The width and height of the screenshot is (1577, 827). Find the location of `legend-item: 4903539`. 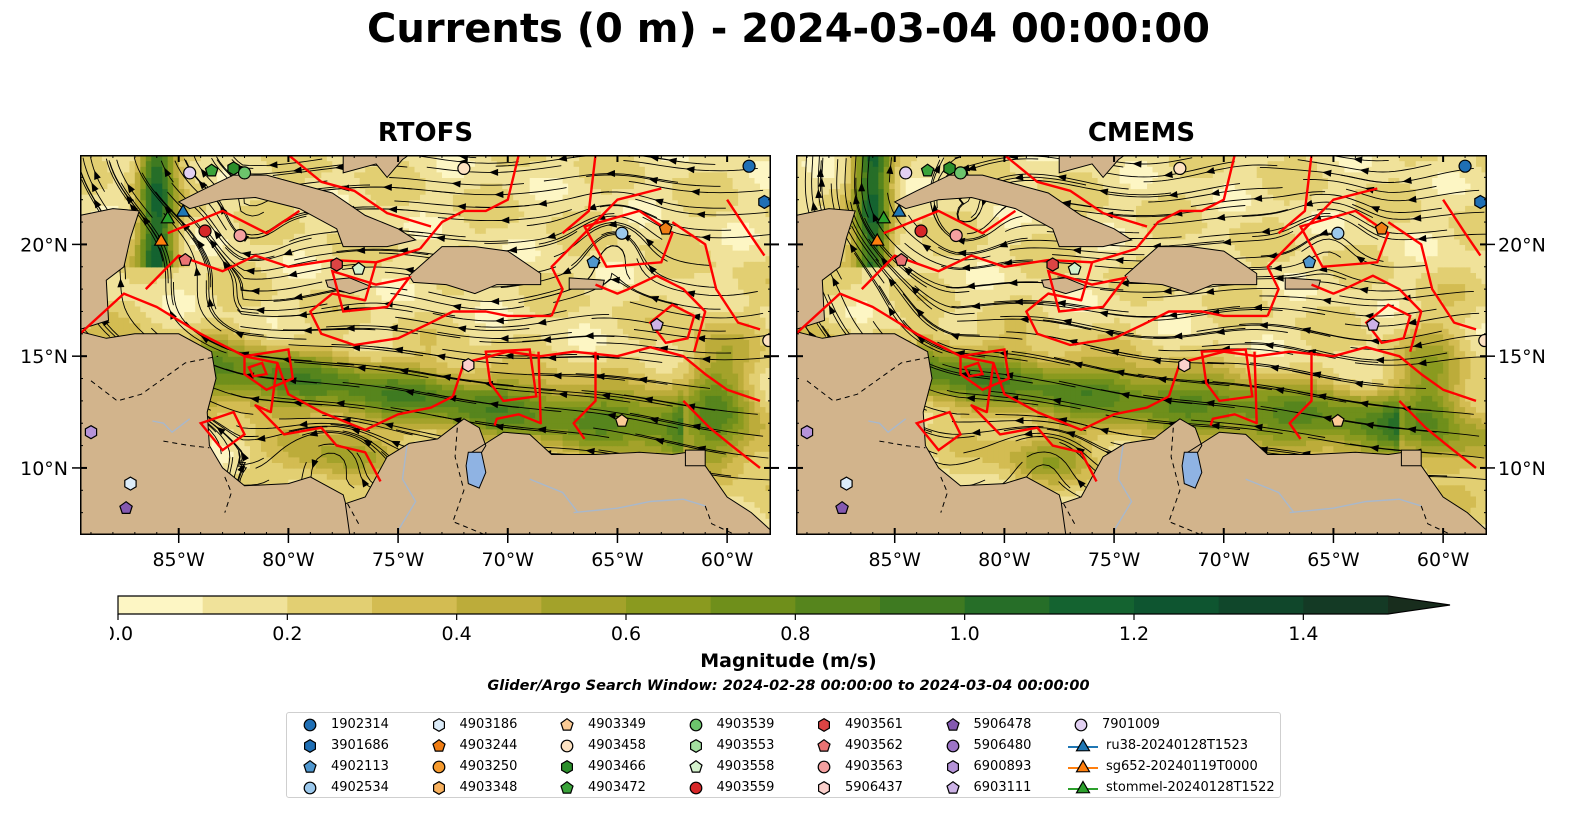

legend-item: 4903539 is located at coordinates (727, 724).